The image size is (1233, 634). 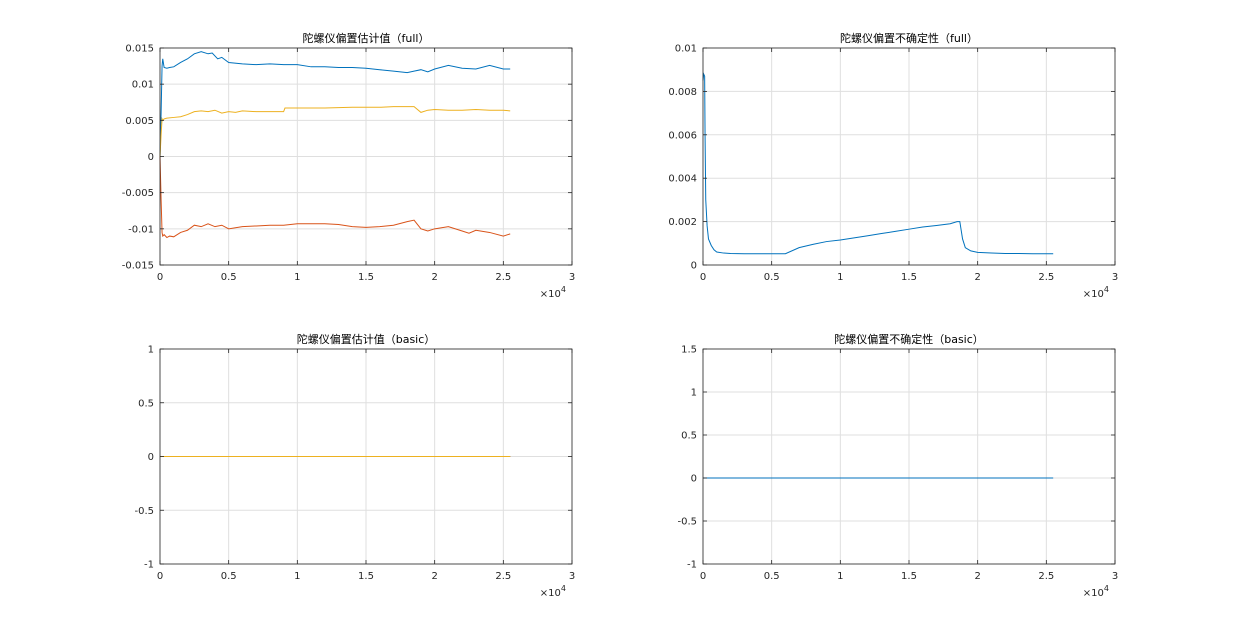 I want to click on y-tick-label: 1.5, so click(x=689, y=350).